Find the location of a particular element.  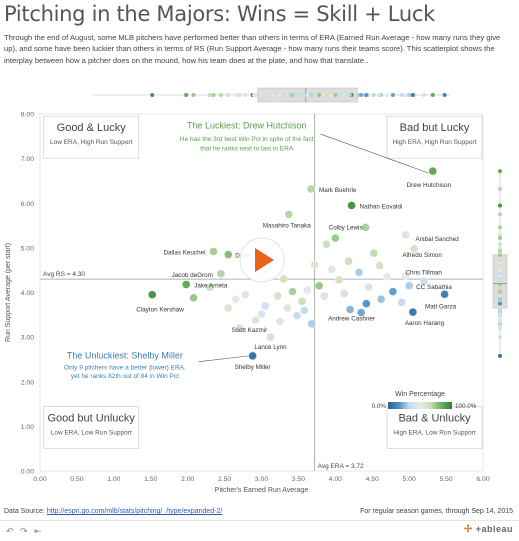

point-label: Lance Lynn is located at coordinates (270, 347).